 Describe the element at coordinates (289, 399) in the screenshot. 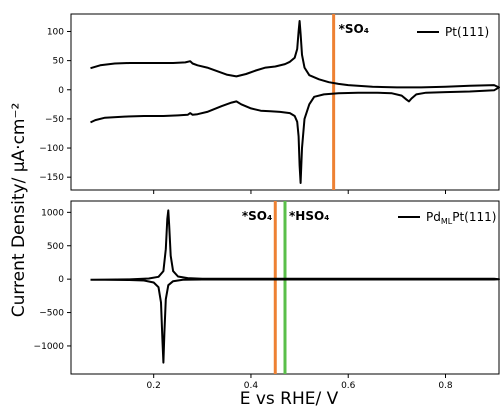

I see `x-axis-label: E vs RHE/ V` at that location.